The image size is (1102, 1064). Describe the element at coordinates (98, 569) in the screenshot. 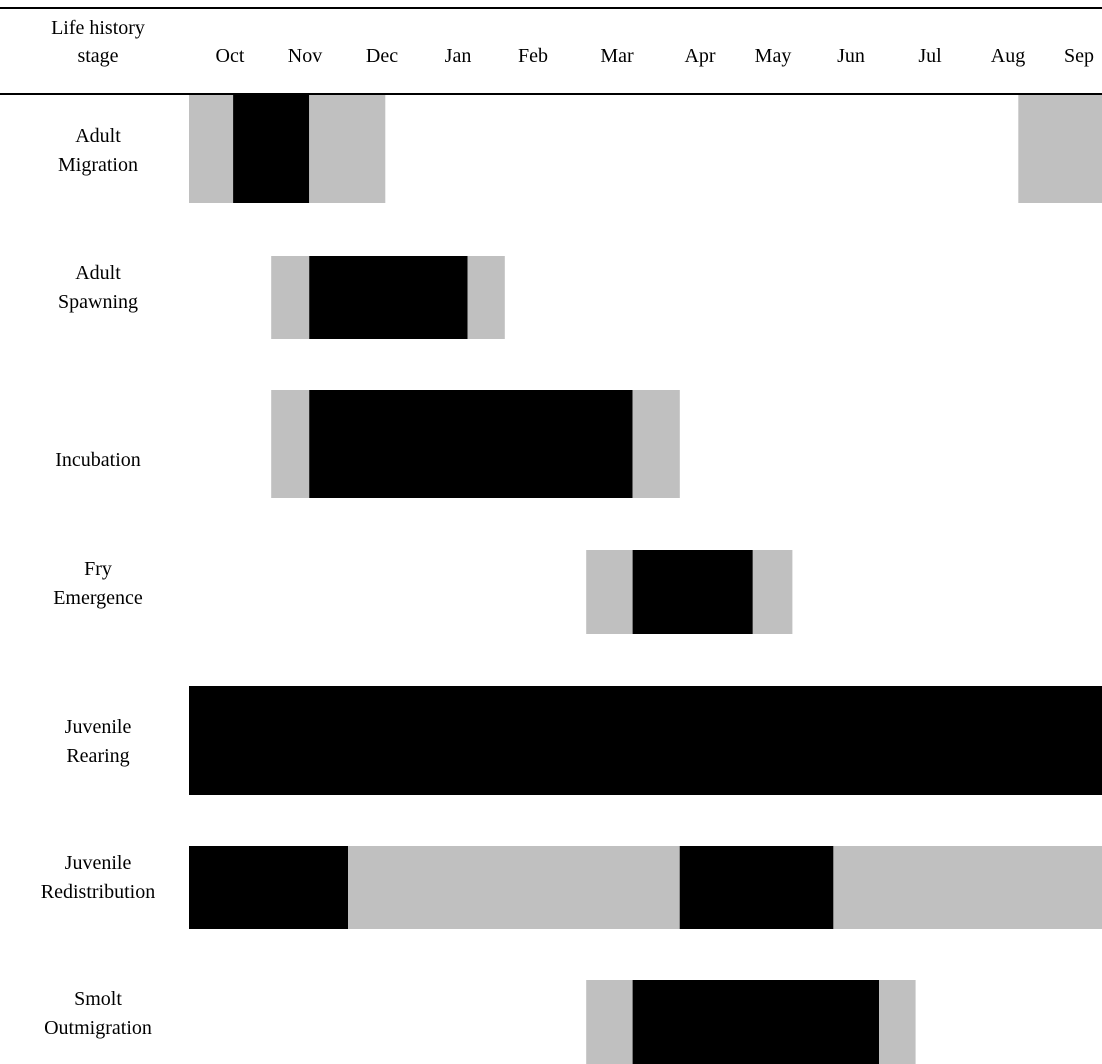

I see `stage-label-line: Fry` at that location.